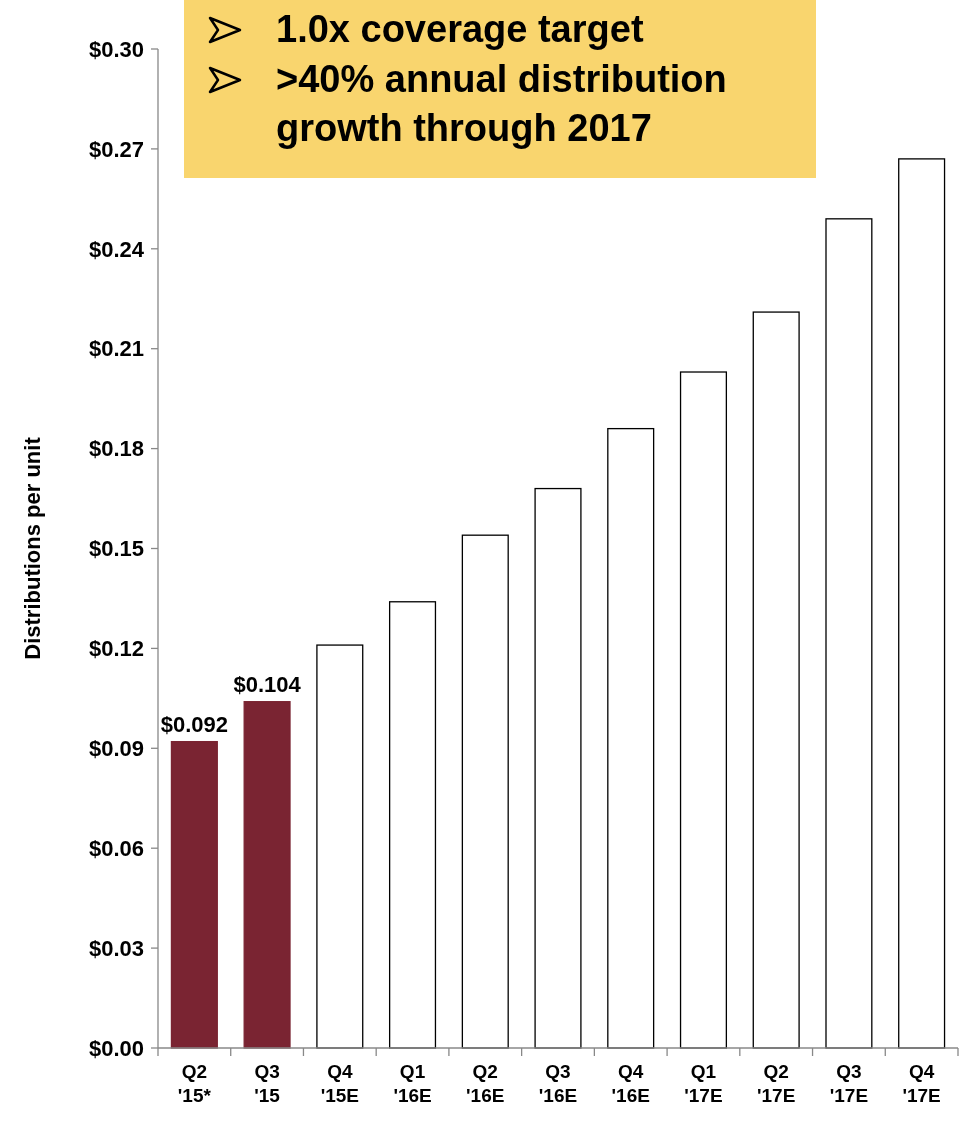  What do you see at coordinates (776, 1083) in the screenshot?
I see `x-tick-label: Q2 '17E` at bounding box center [776, 1083].